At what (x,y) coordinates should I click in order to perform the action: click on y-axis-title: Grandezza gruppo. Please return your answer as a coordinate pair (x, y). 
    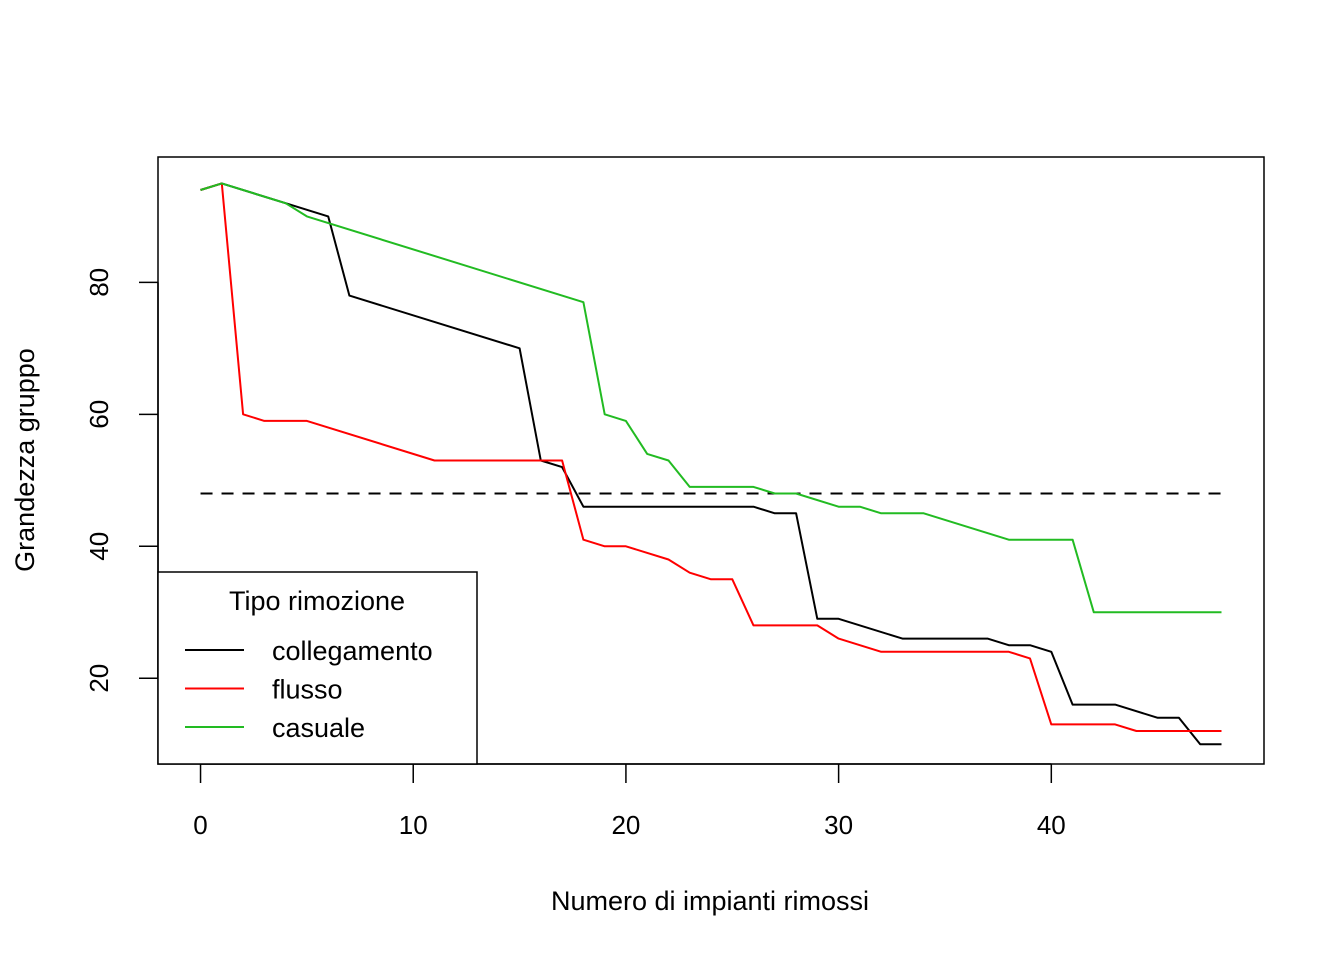
    Looking at the image, I should click on (25, 460).